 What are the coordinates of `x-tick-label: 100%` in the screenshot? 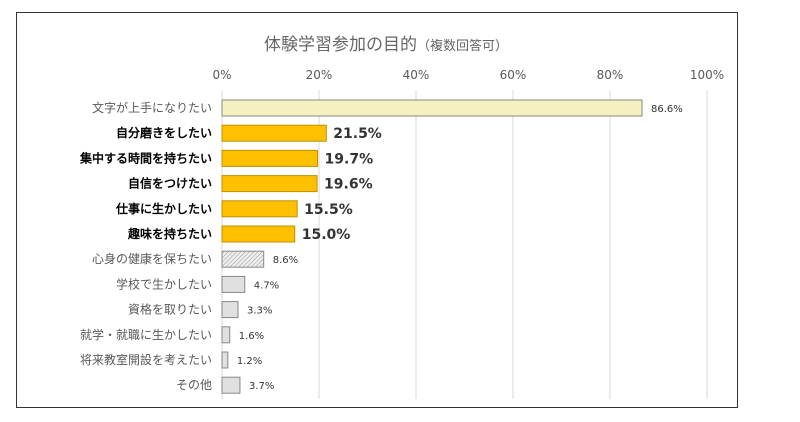 It's located at (707, 75).